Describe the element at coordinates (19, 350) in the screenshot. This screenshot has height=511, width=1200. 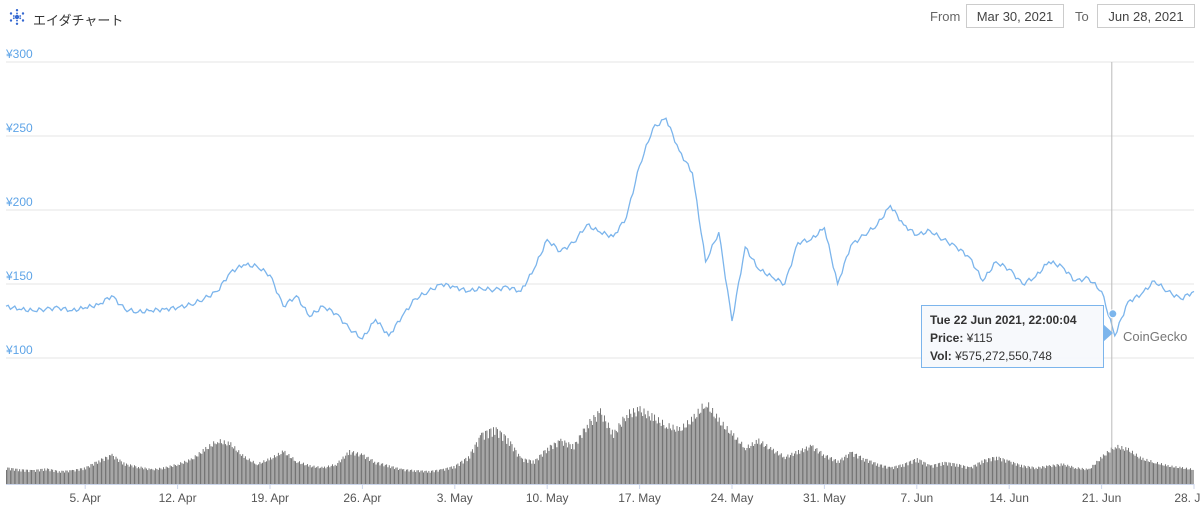
I see `y-tick-label: ¥100` at that location.